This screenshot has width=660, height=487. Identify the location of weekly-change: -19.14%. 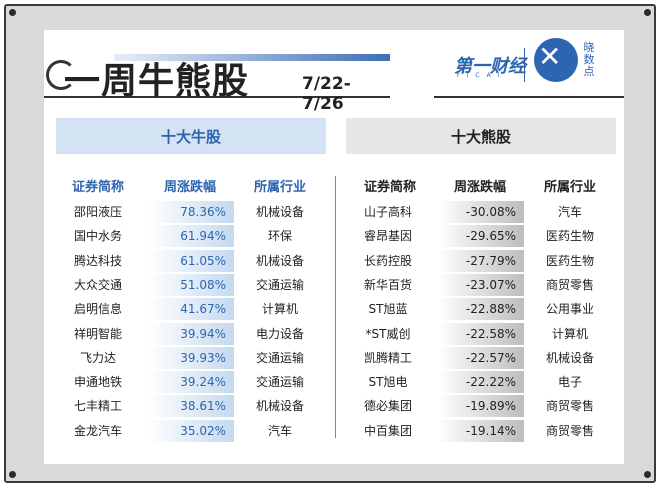
(481, 430).